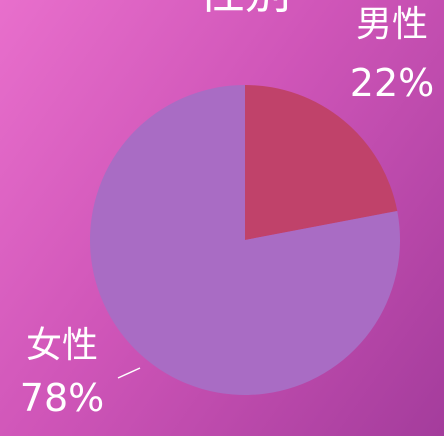  I want to click on leader-line, so click(129, 373).